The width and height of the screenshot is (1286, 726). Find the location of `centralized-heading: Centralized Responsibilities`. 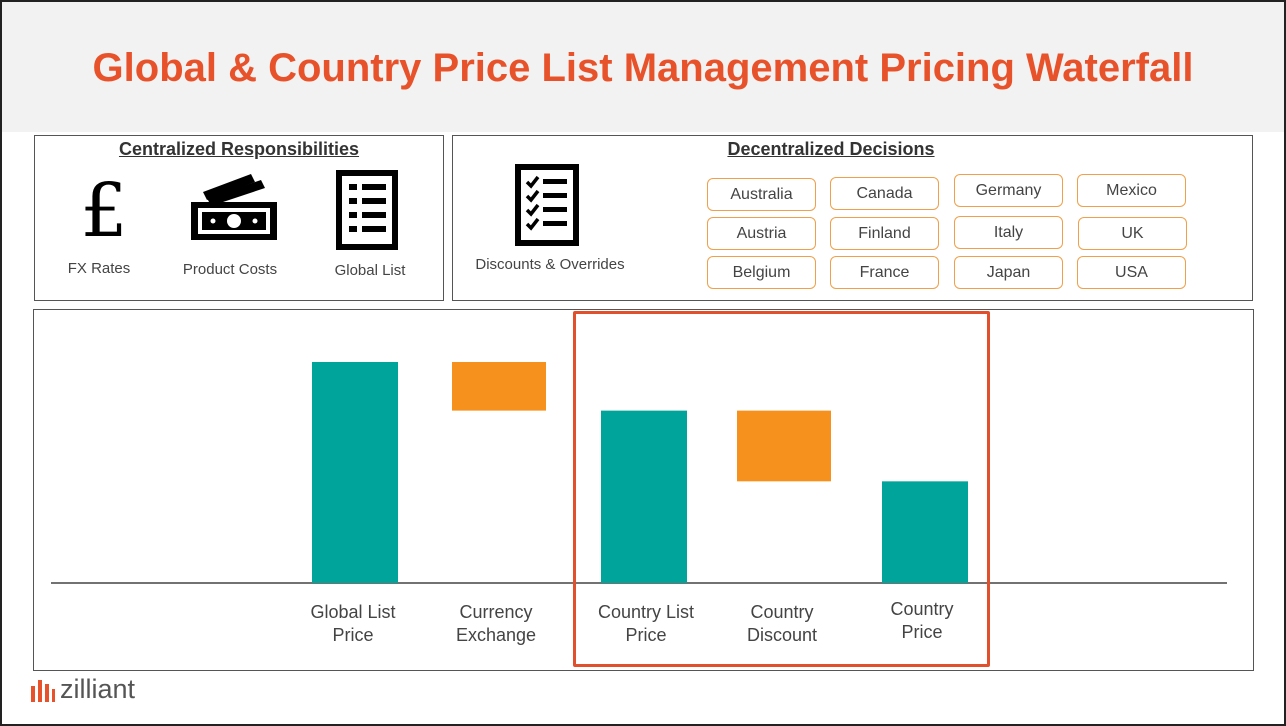

centralized-heading: Centralized Responsibilities is located at coordinates (239, 149).